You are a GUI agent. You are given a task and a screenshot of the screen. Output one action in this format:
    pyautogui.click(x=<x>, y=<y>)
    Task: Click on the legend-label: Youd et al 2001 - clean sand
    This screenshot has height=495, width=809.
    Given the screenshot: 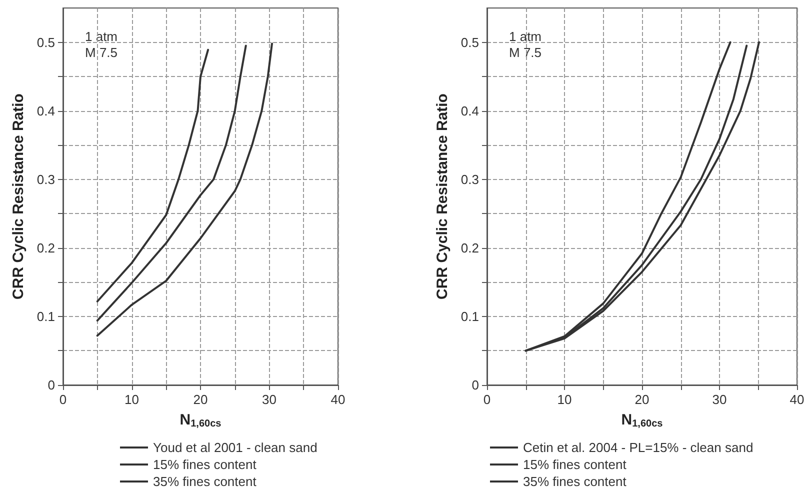 What is the action you would take?
    pyautogui.click(x=235, y=447)
    